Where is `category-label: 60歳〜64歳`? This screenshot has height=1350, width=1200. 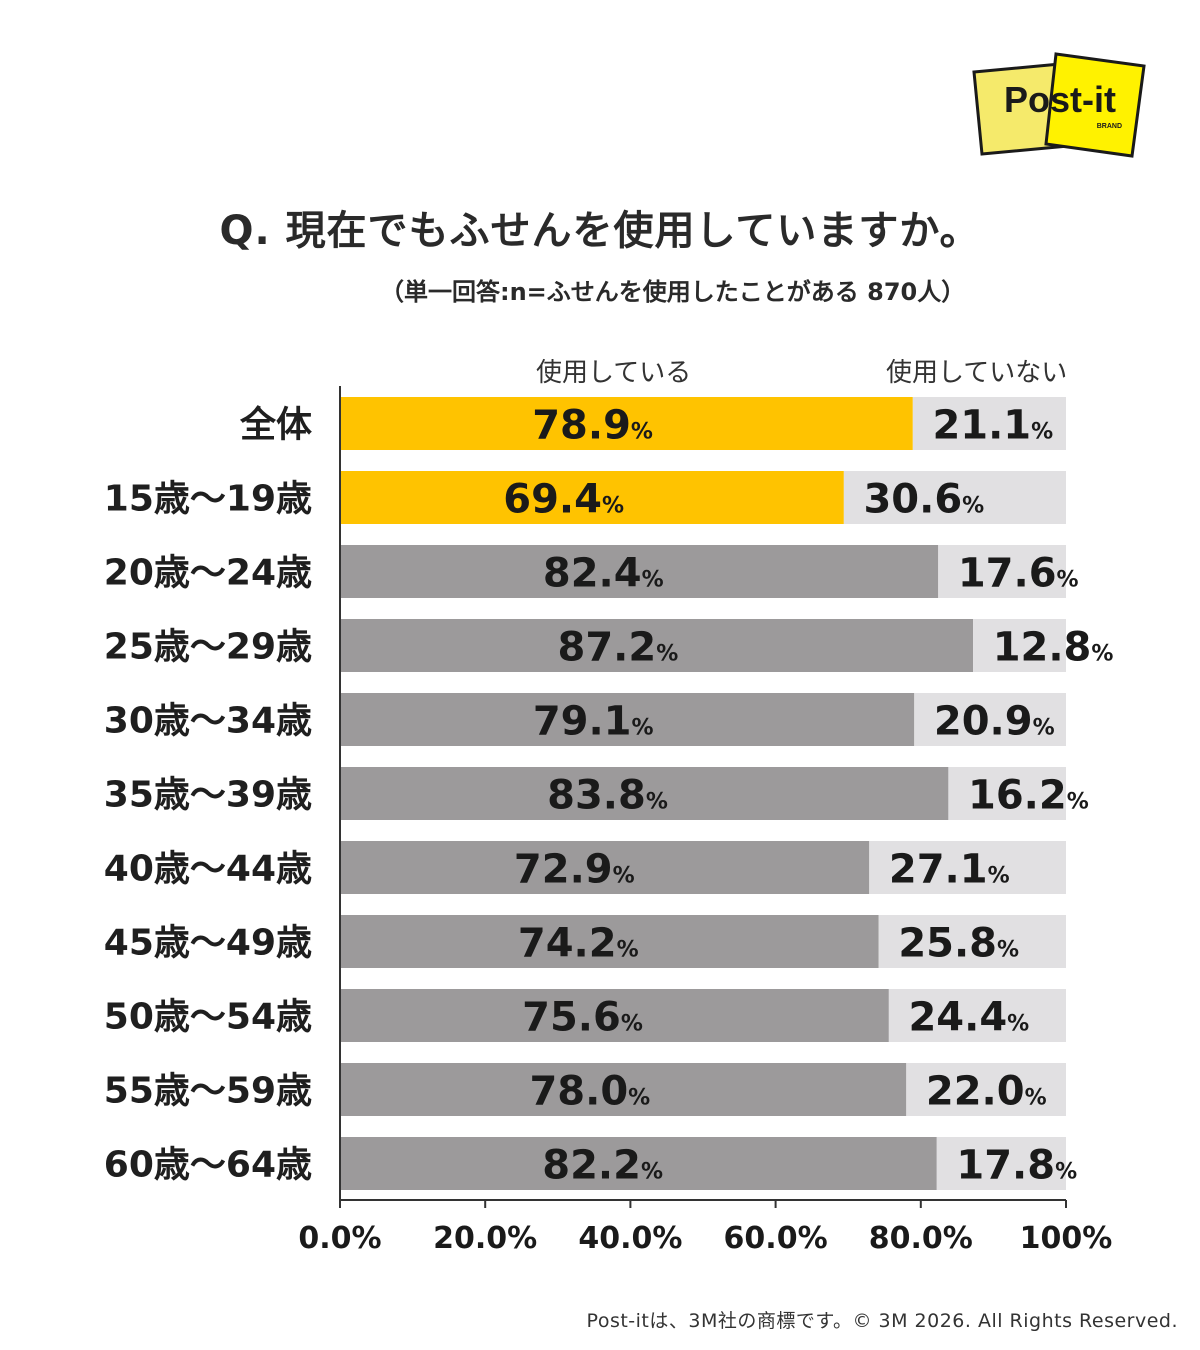
category-label: 60歳〜64歳 is located at coordinates (208, 1165).